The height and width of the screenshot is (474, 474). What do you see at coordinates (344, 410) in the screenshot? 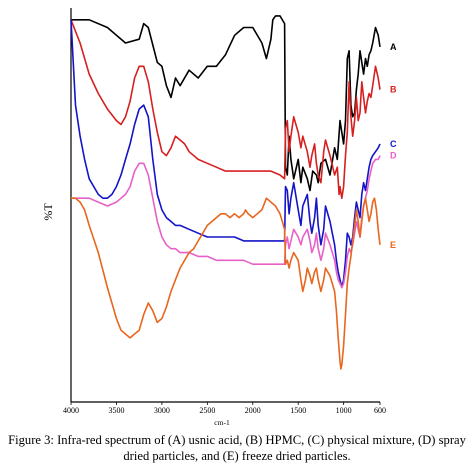
I see `x-tick-label: 1000` at bounding box center [344, 410].